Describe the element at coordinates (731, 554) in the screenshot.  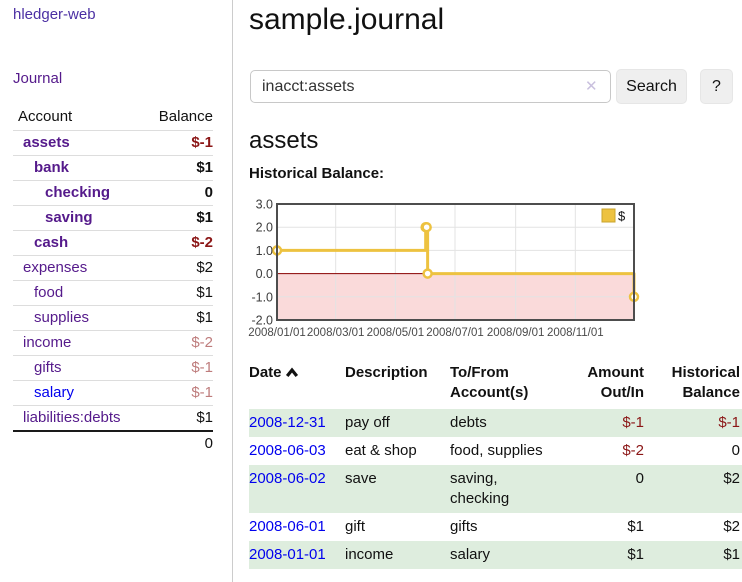
I see `transaction-balance: $1` at that location.